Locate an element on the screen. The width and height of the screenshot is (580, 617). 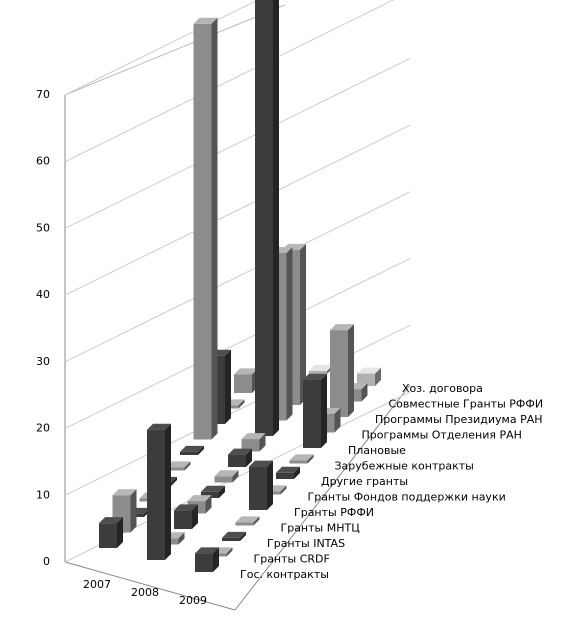
y-tick-label: 60 is located at coordinates (43, 161).